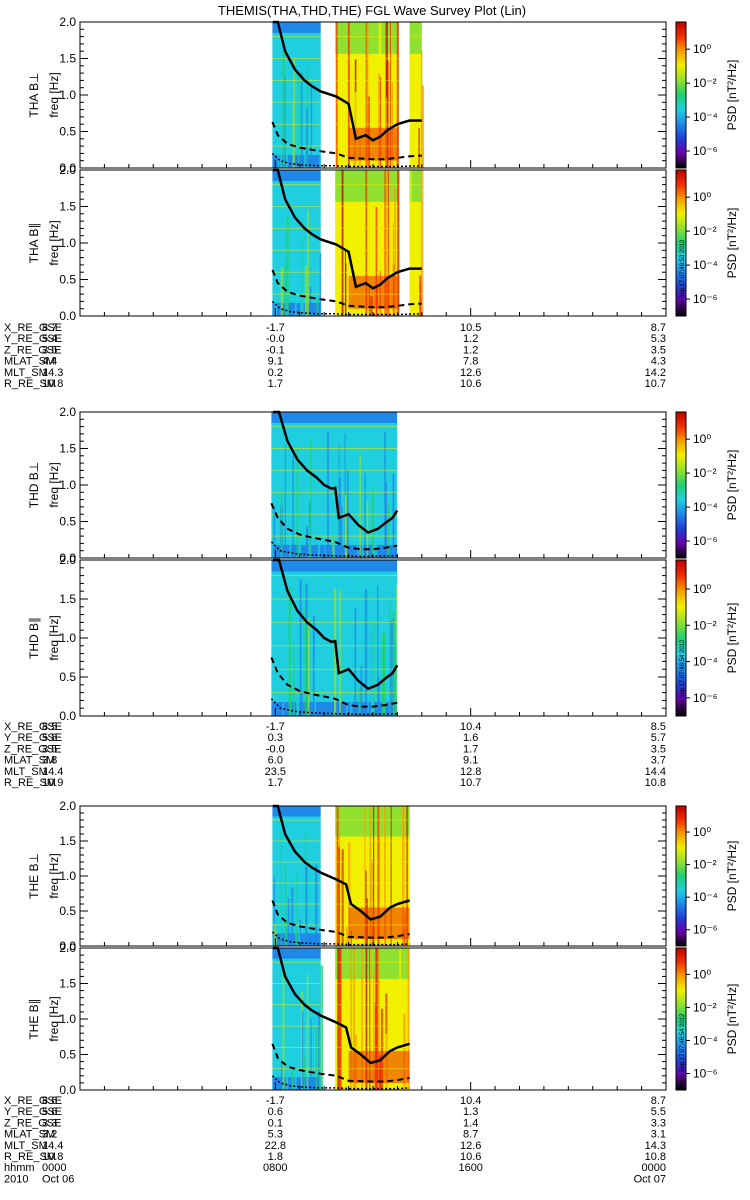 The width and height of the screenshot is (750, 1200). What do you see at coordinates (470, 772) in the screenshot?
I see `ephemeris-value: 12.8` at bounding box center [470, 772].